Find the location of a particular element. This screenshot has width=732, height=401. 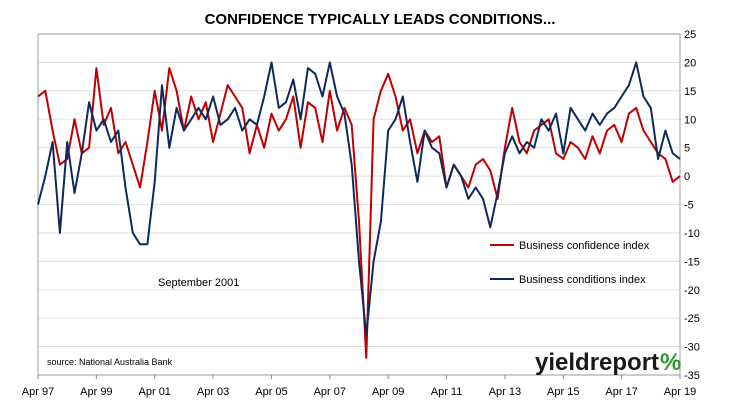

y-tick-label: -5 is located at coordinates (689, 206).